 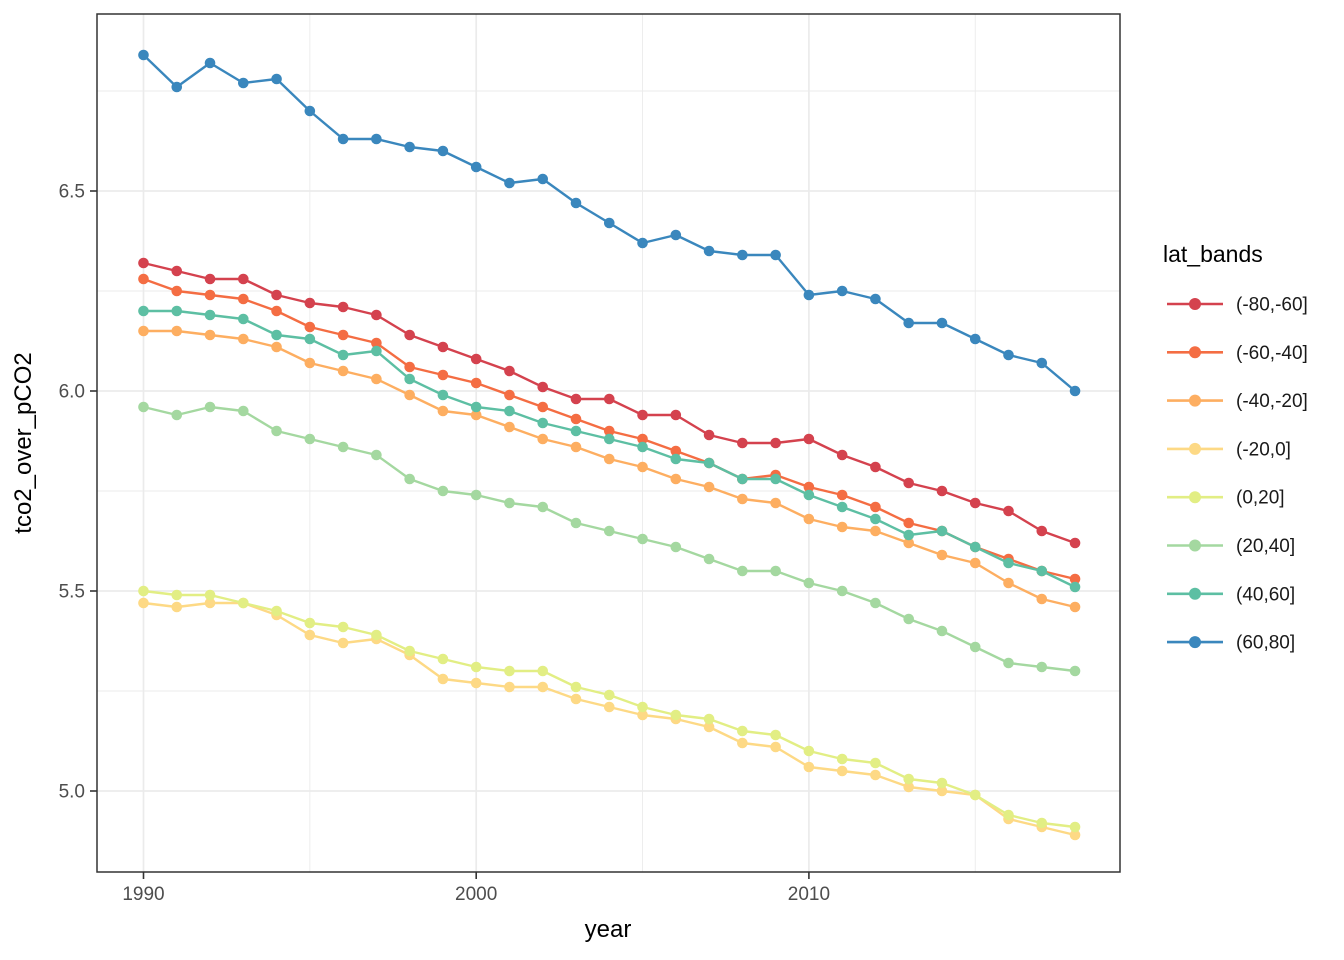 What do you see at coordinates (443, 411) in the screenshot?
I see `data-point-(-40,-20]-1999` at bounding box center [443, 411].